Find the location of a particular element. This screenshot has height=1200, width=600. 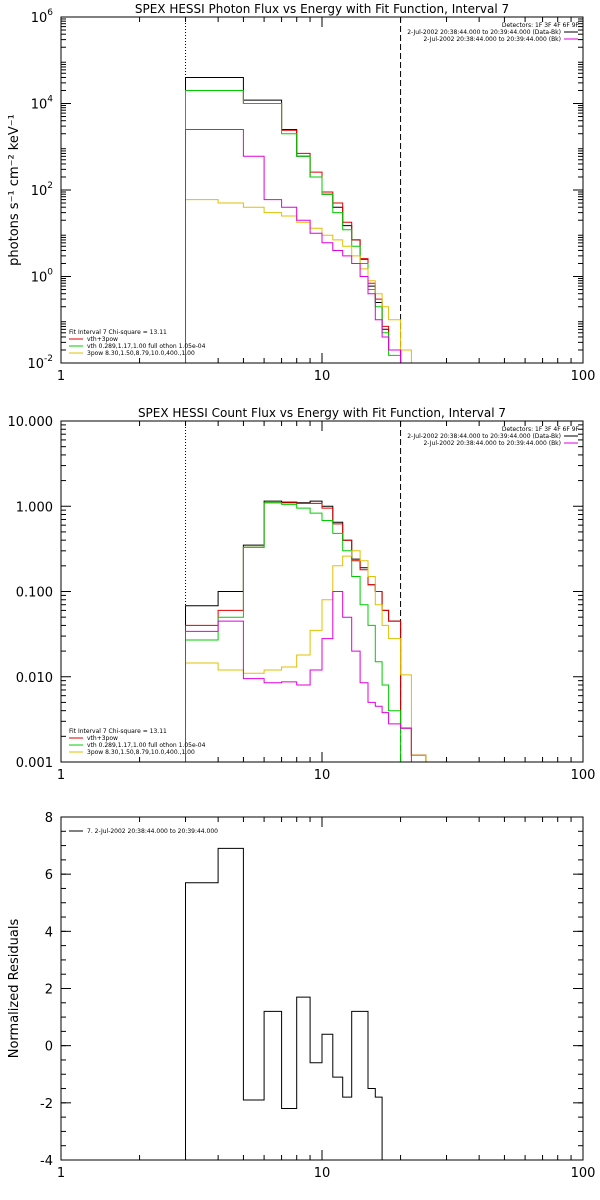

series-residuals is located at coordinates (284, 1003).